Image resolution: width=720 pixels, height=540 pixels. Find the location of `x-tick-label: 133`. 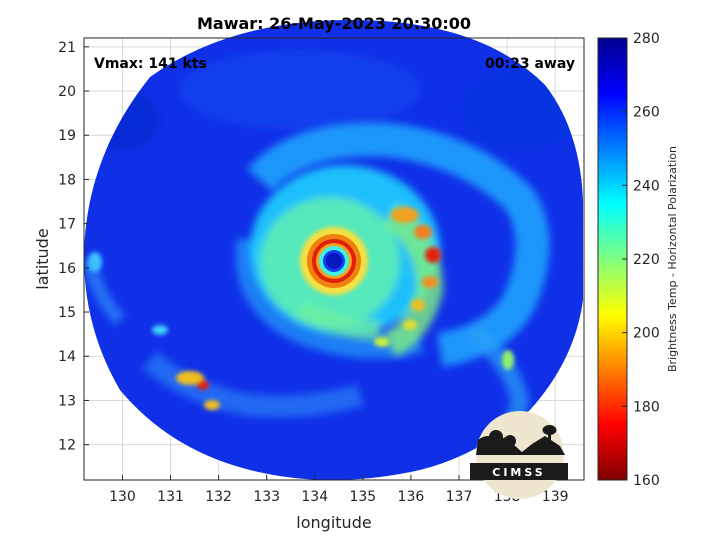

x-tick-label: 133 is located at coordinates (266, 497).